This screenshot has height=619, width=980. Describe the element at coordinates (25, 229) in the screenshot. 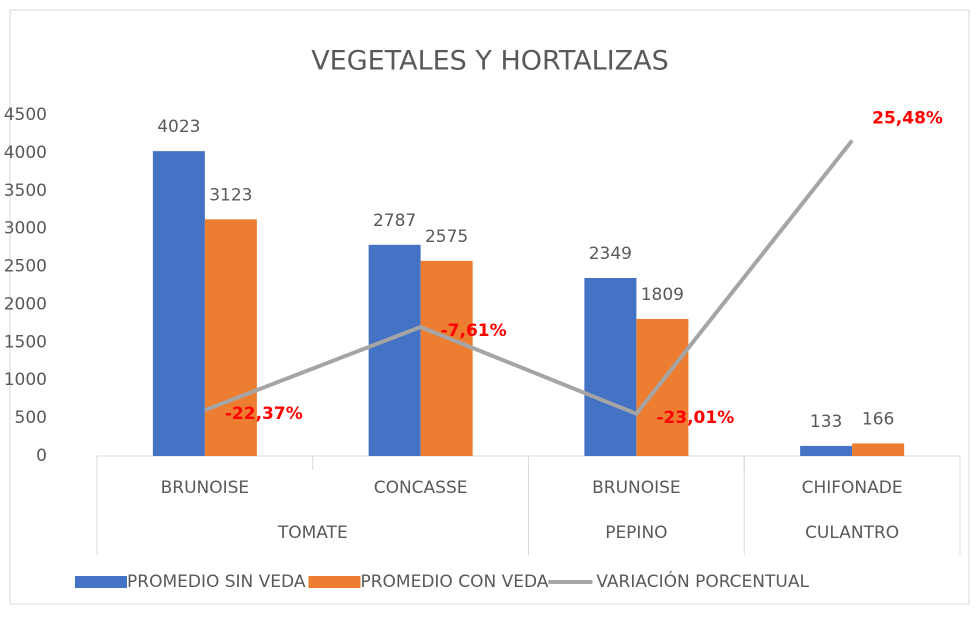

I see `y-tick-label: 3000` at that location.